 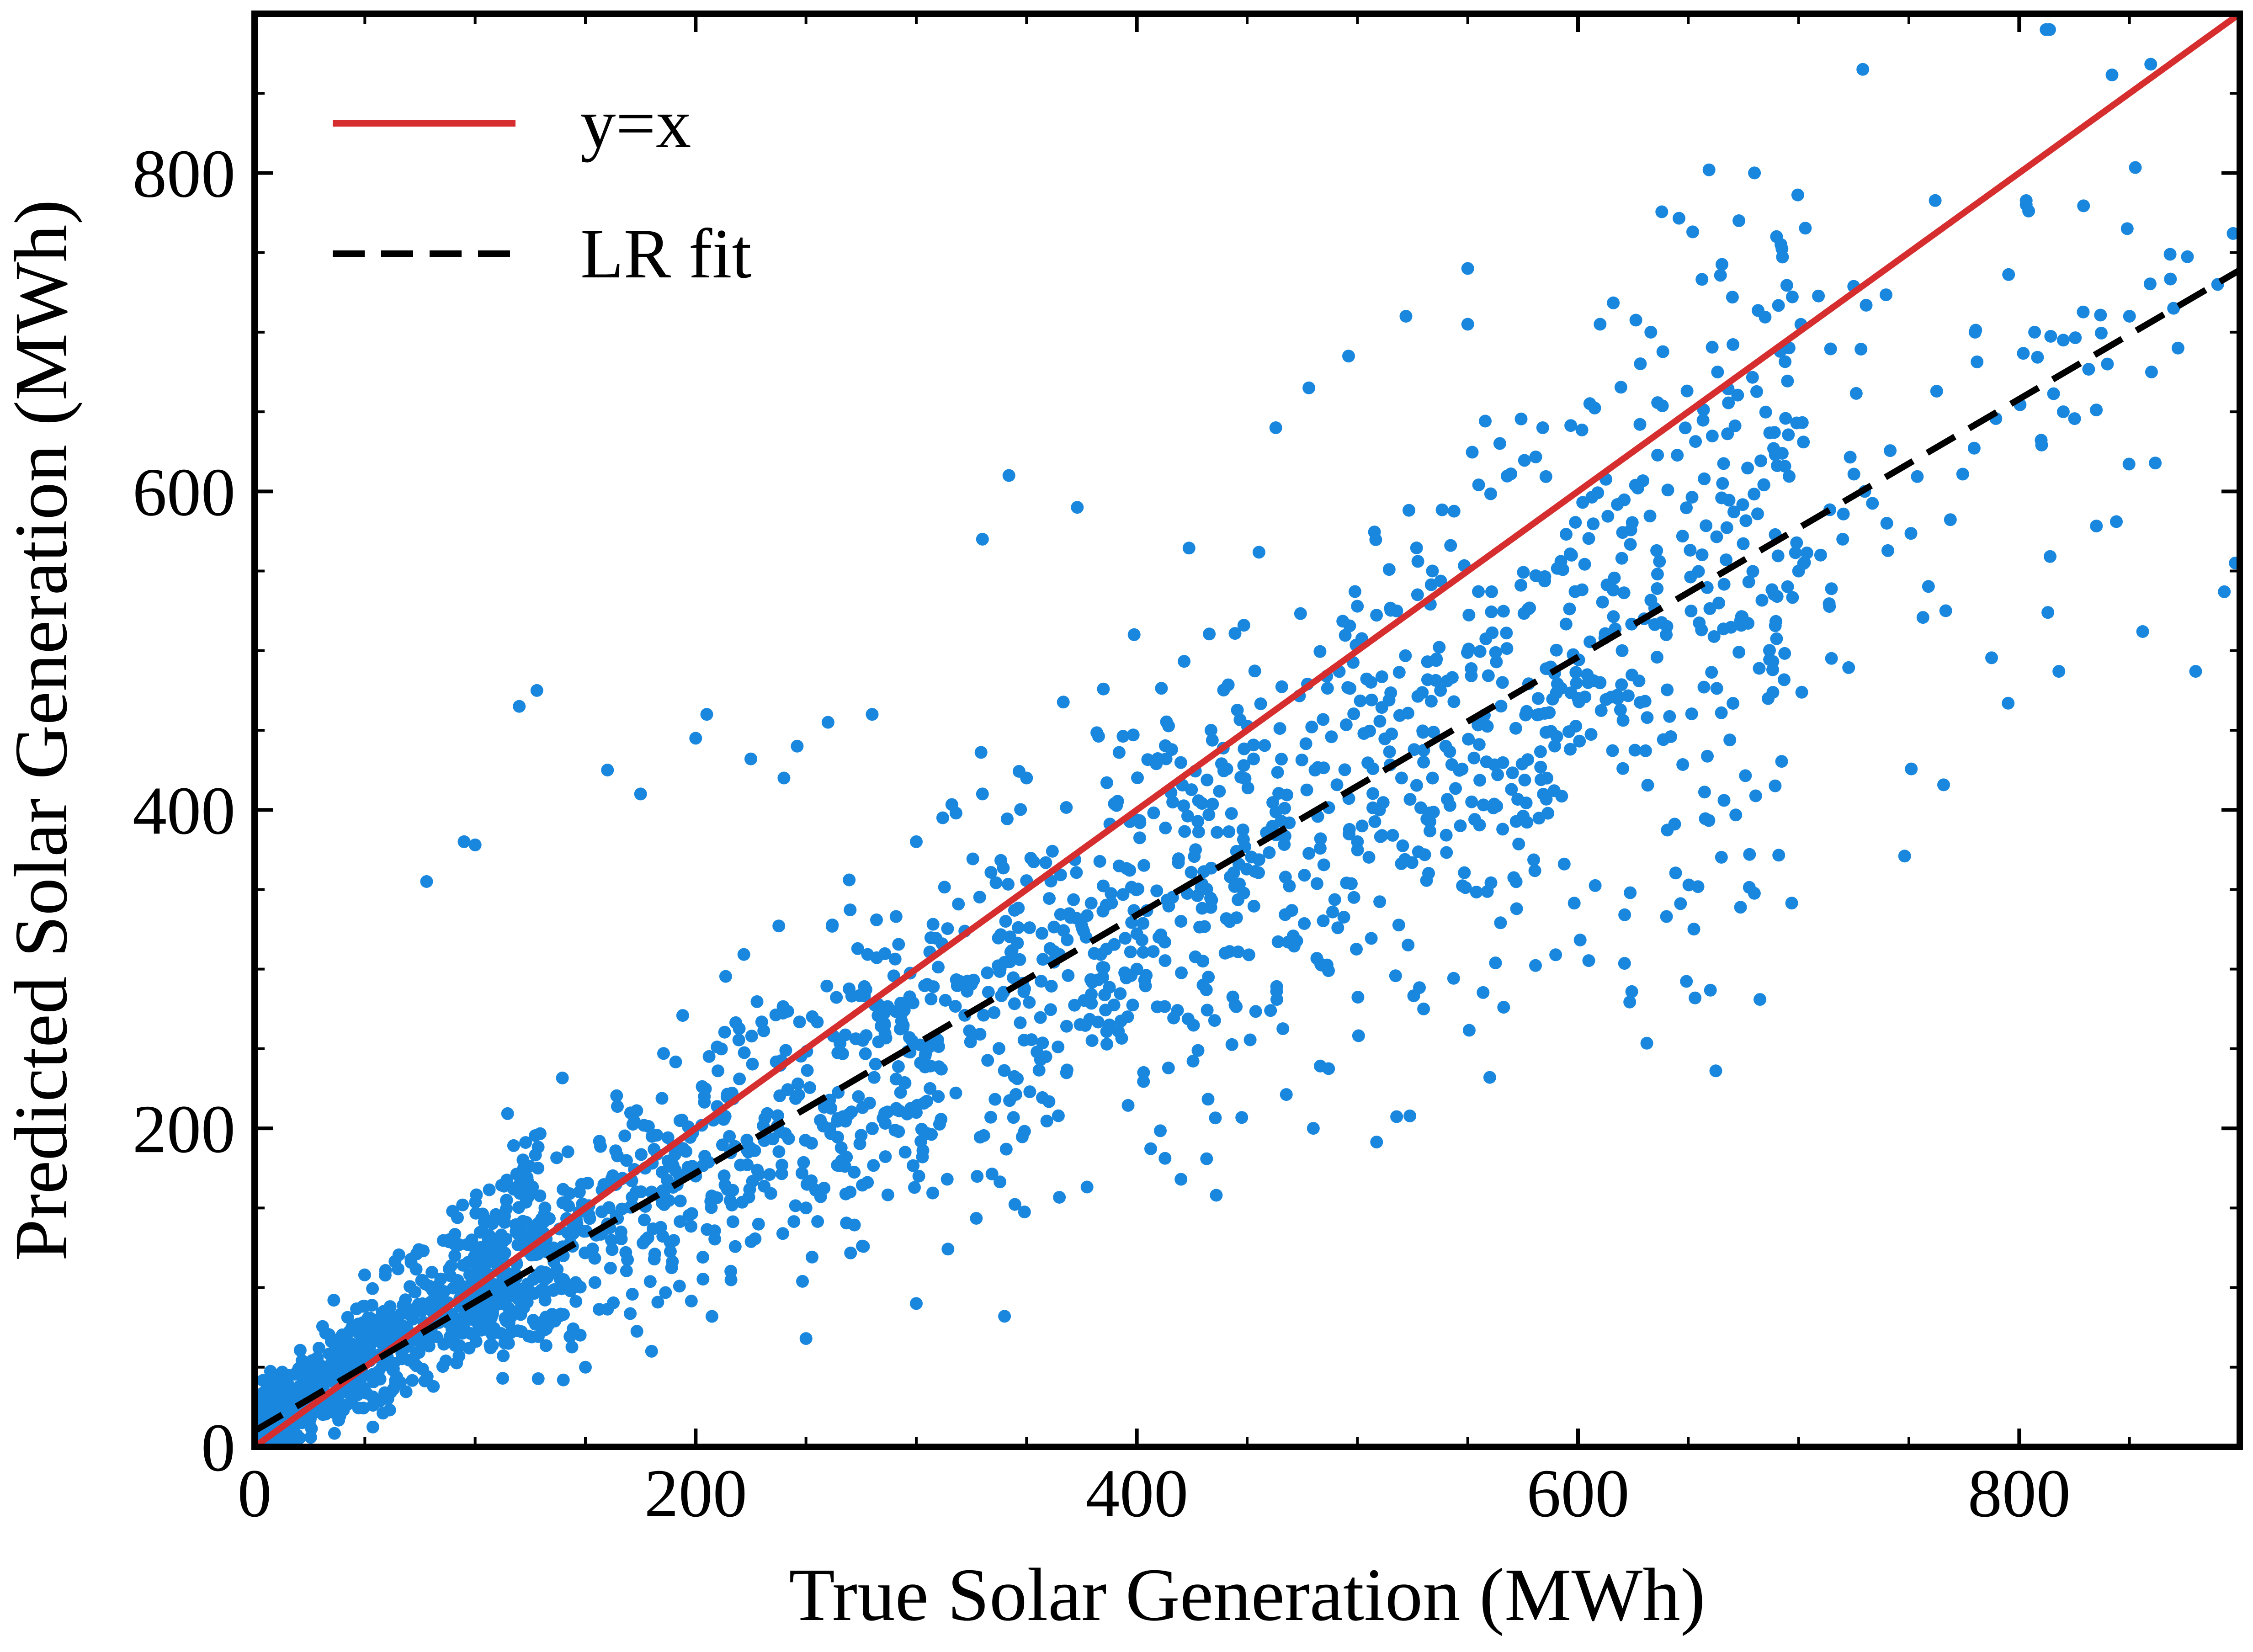 What do you see at coordinates (542, 188) in the screenshot?
I see `legend: y=x LR fit` at bounding box center [542, 188].